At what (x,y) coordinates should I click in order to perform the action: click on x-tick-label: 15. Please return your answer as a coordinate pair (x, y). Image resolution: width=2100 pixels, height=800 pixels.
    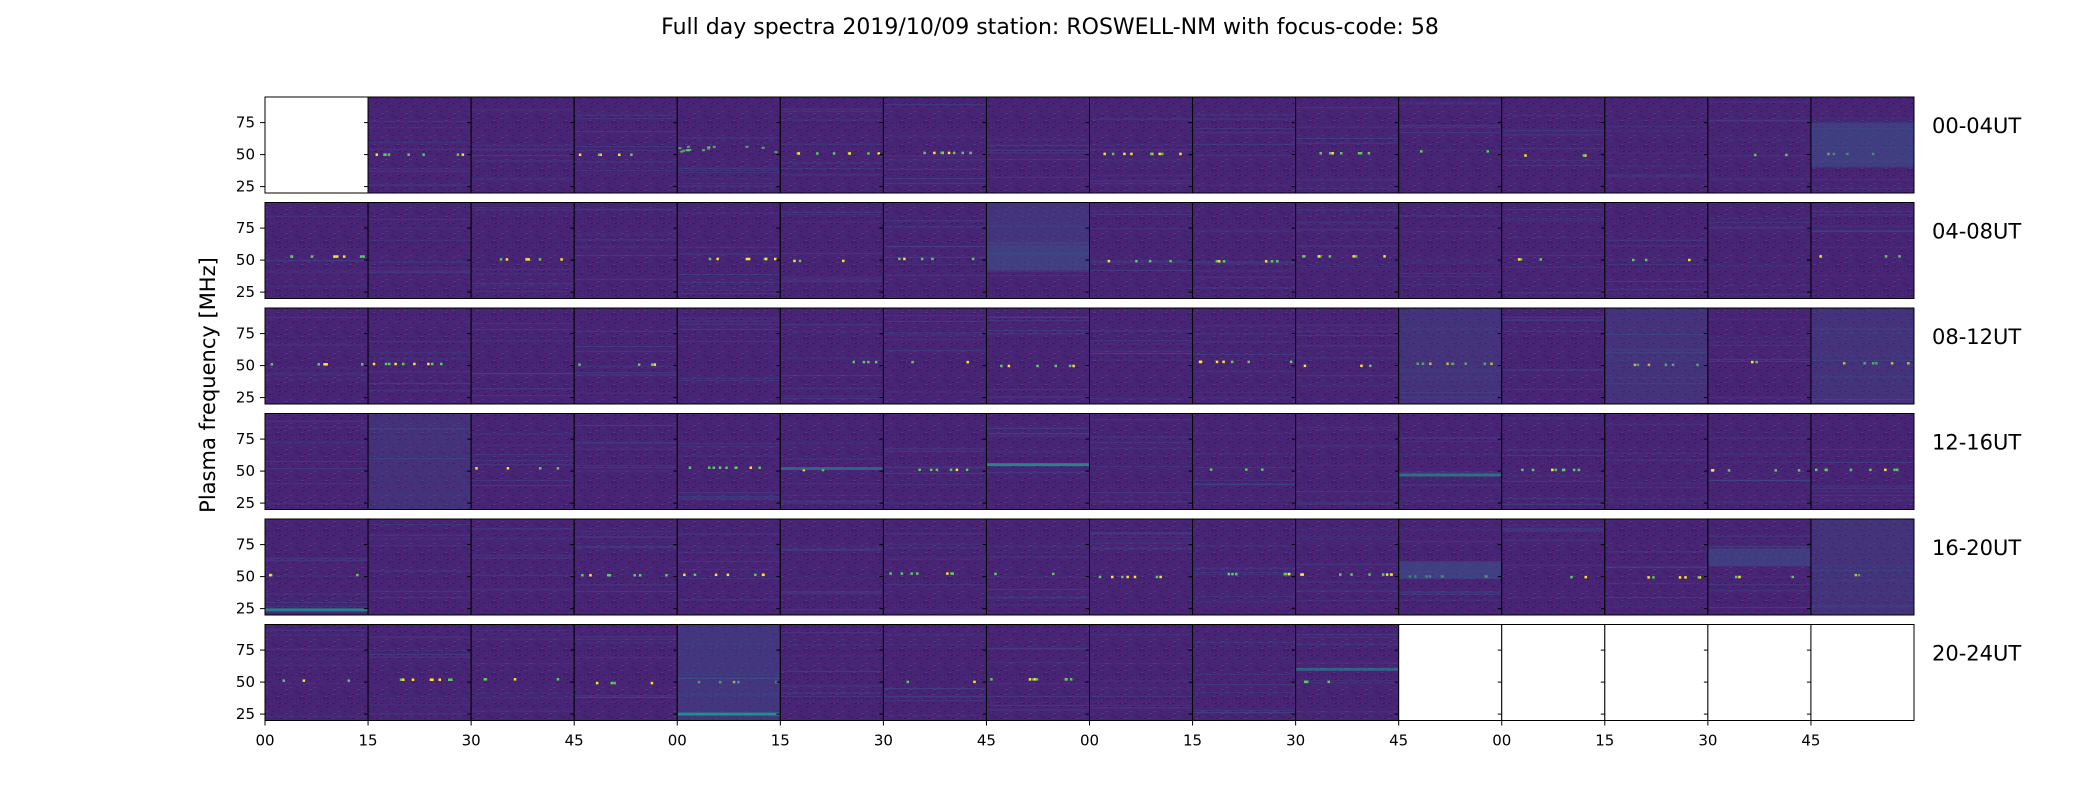
    Looking at the image, I should click on (368, 741).